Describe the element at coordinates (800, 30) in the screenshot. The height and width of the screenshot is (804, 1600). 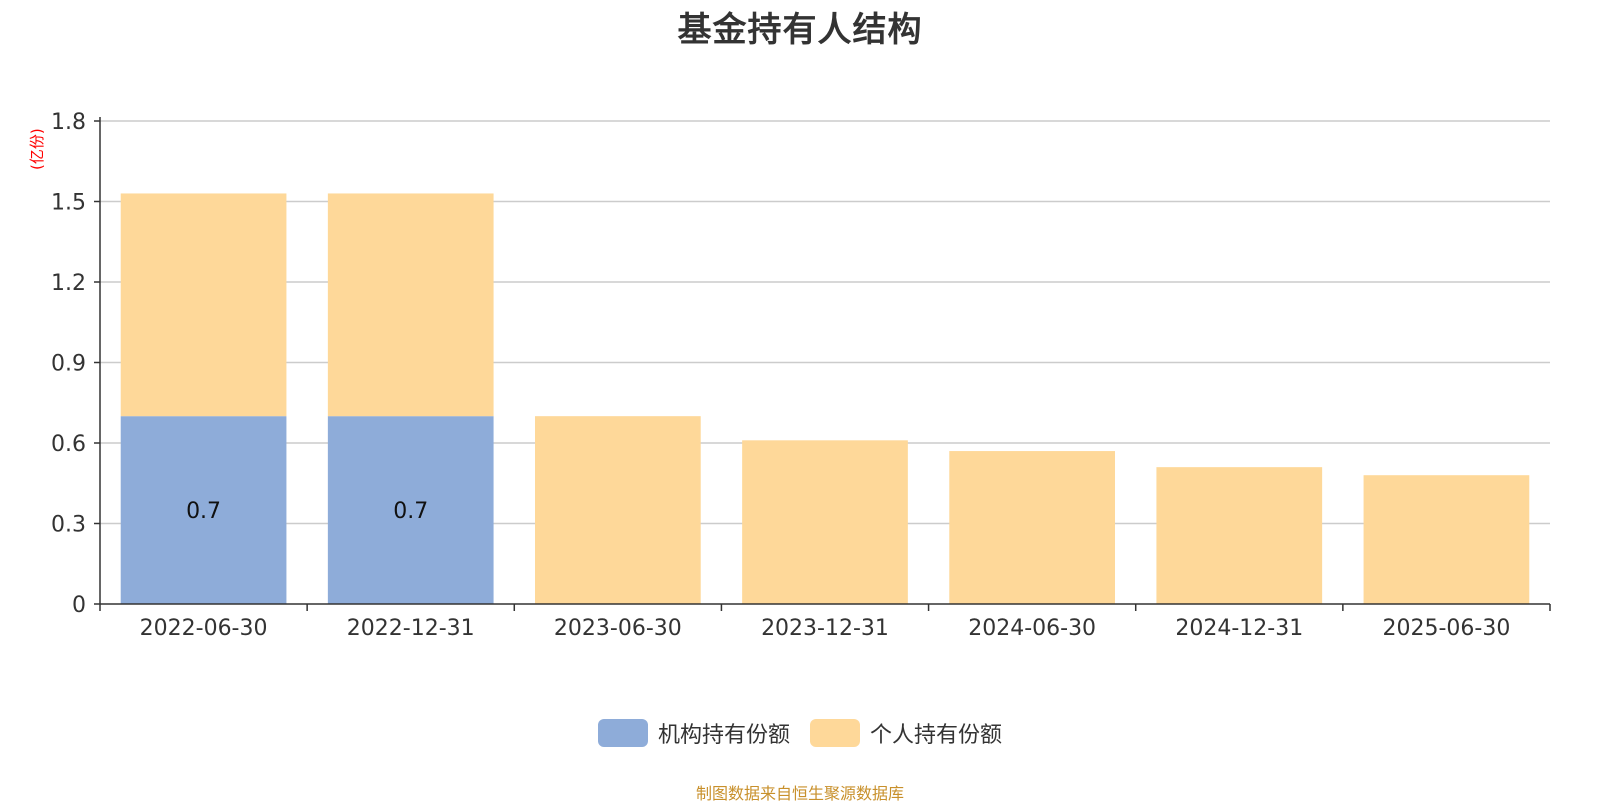
I see `chart-title: 基金持有人结构` at that location.